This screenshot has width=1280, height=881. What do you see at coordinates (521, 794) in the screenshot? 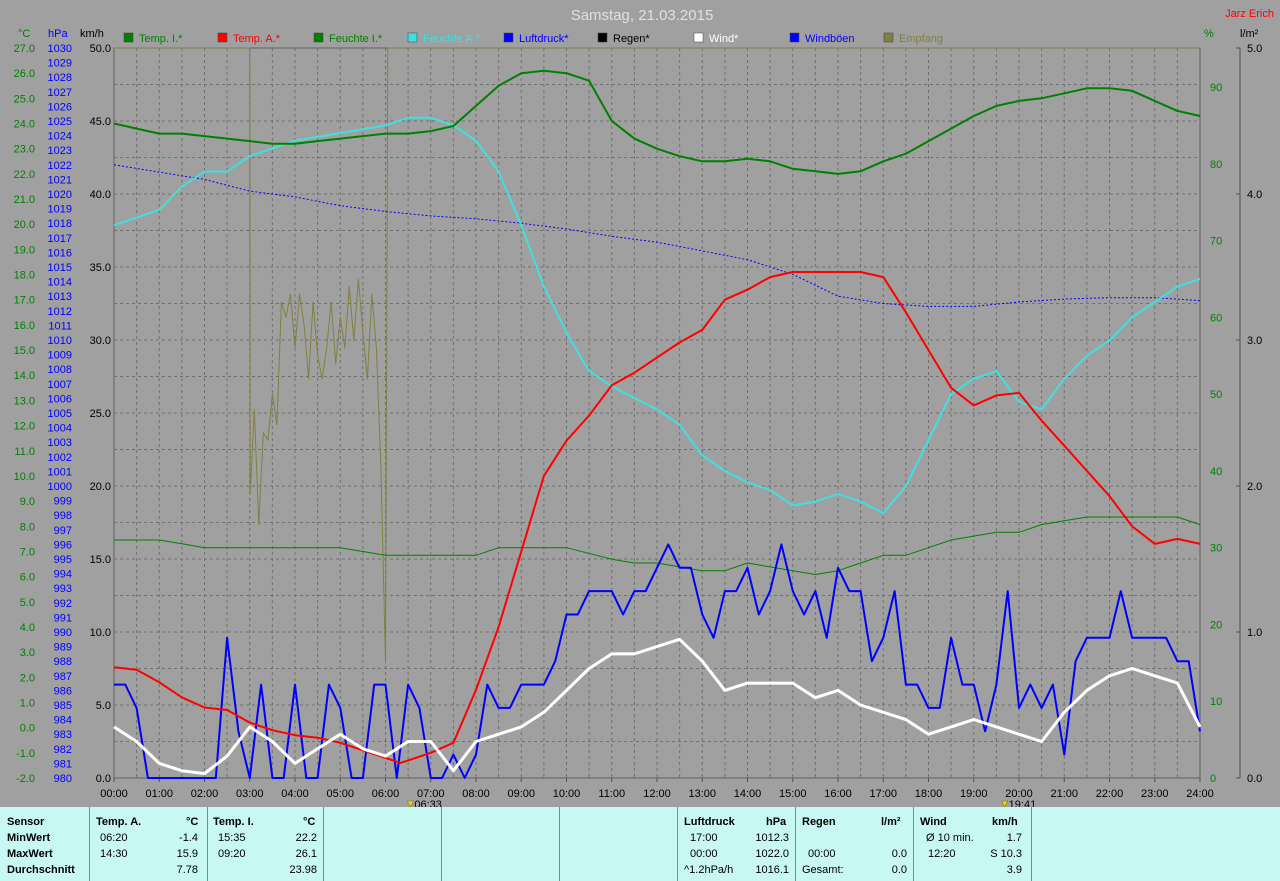
I see `x-tick-label: 09:00` at bounding box center [521, 794].